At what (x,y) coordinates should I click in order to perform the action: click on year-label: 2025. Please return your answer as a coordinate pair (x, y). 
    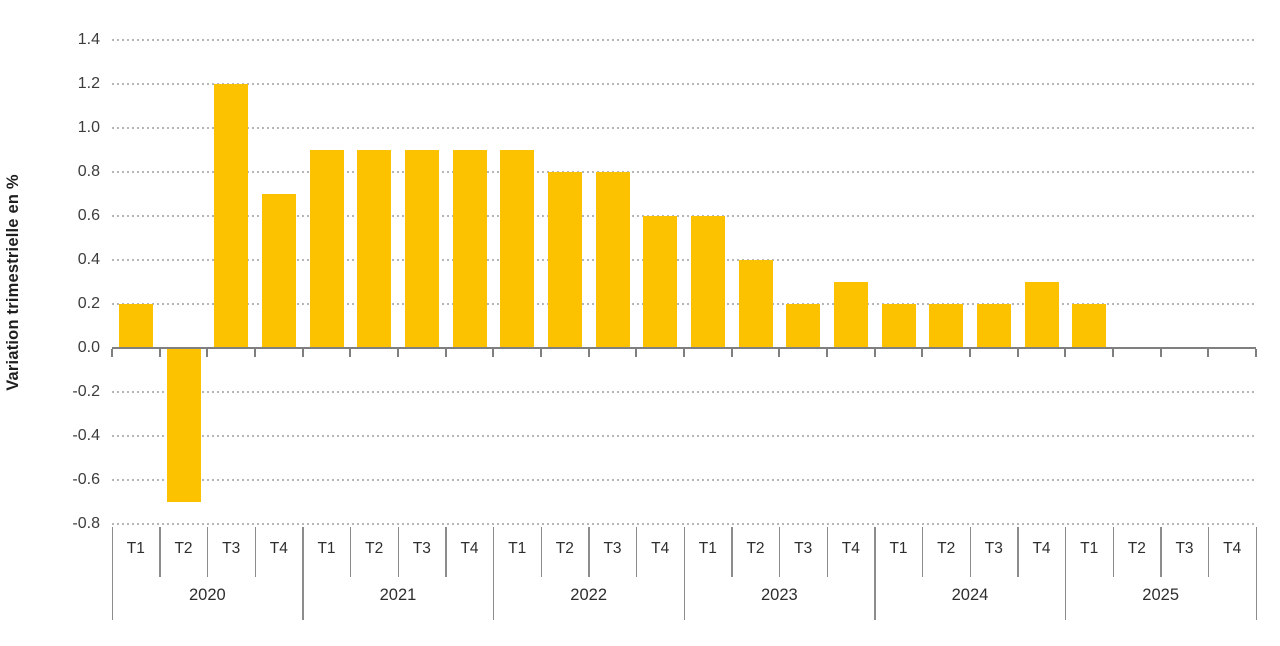
    Looking at the image, I should click on (1161, 595).